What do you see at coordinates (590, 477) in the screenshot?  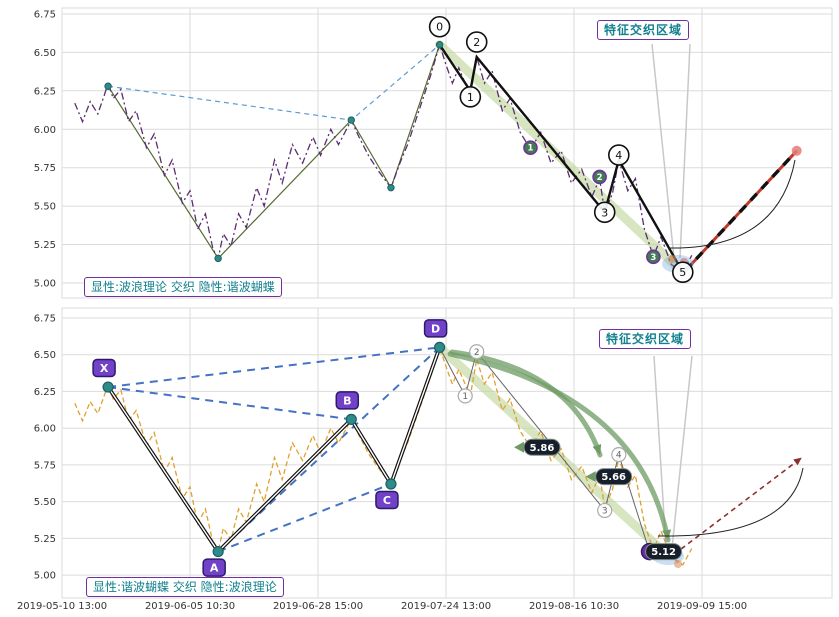 I see `bubble-arrow-icon` at bounding box center [590, 477].